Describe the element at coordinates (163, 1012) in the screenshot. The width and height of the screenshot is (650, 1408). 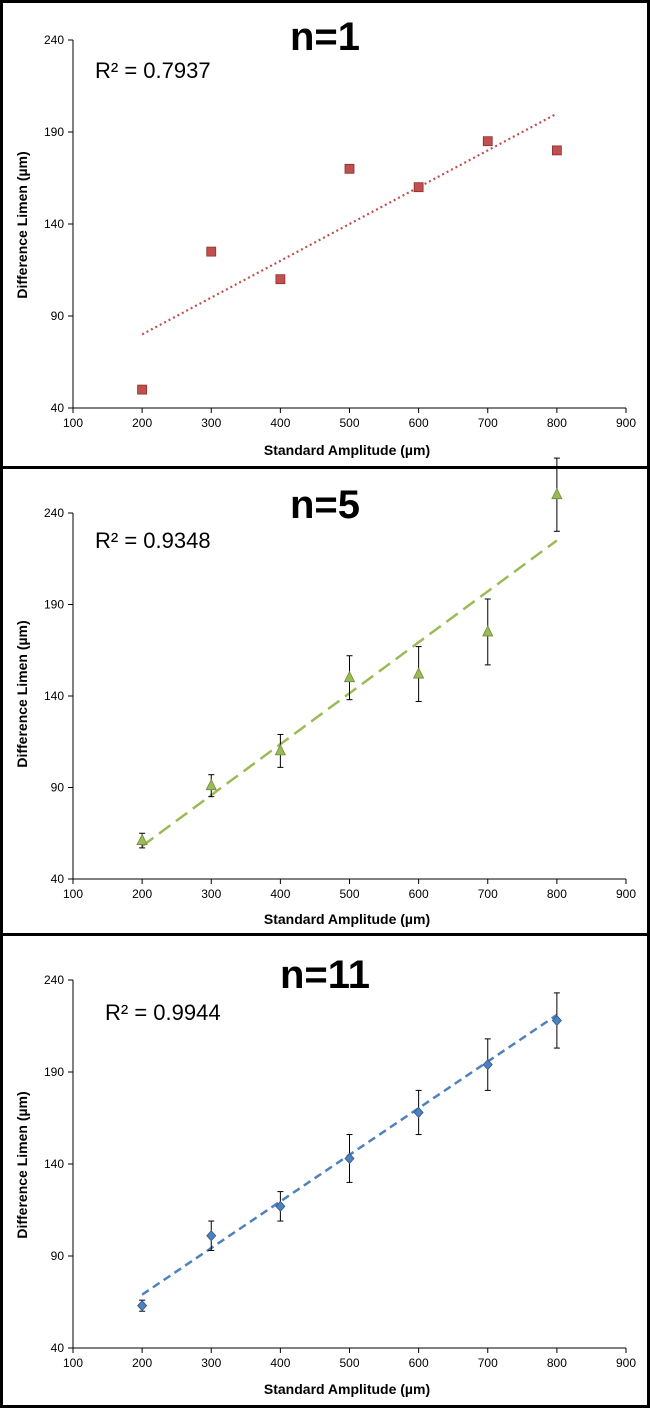
I see `r-squared-annotation: R² = 0.9944` at that location.